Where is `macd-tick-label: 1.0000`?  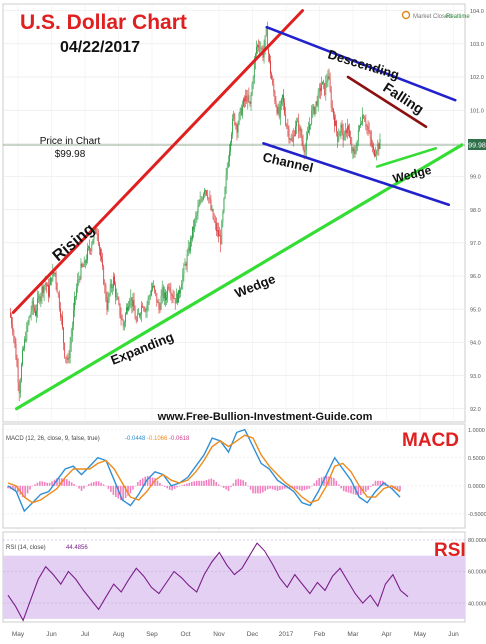 macd-tick-label: 1.0000 is located at coordinates (476, 431).